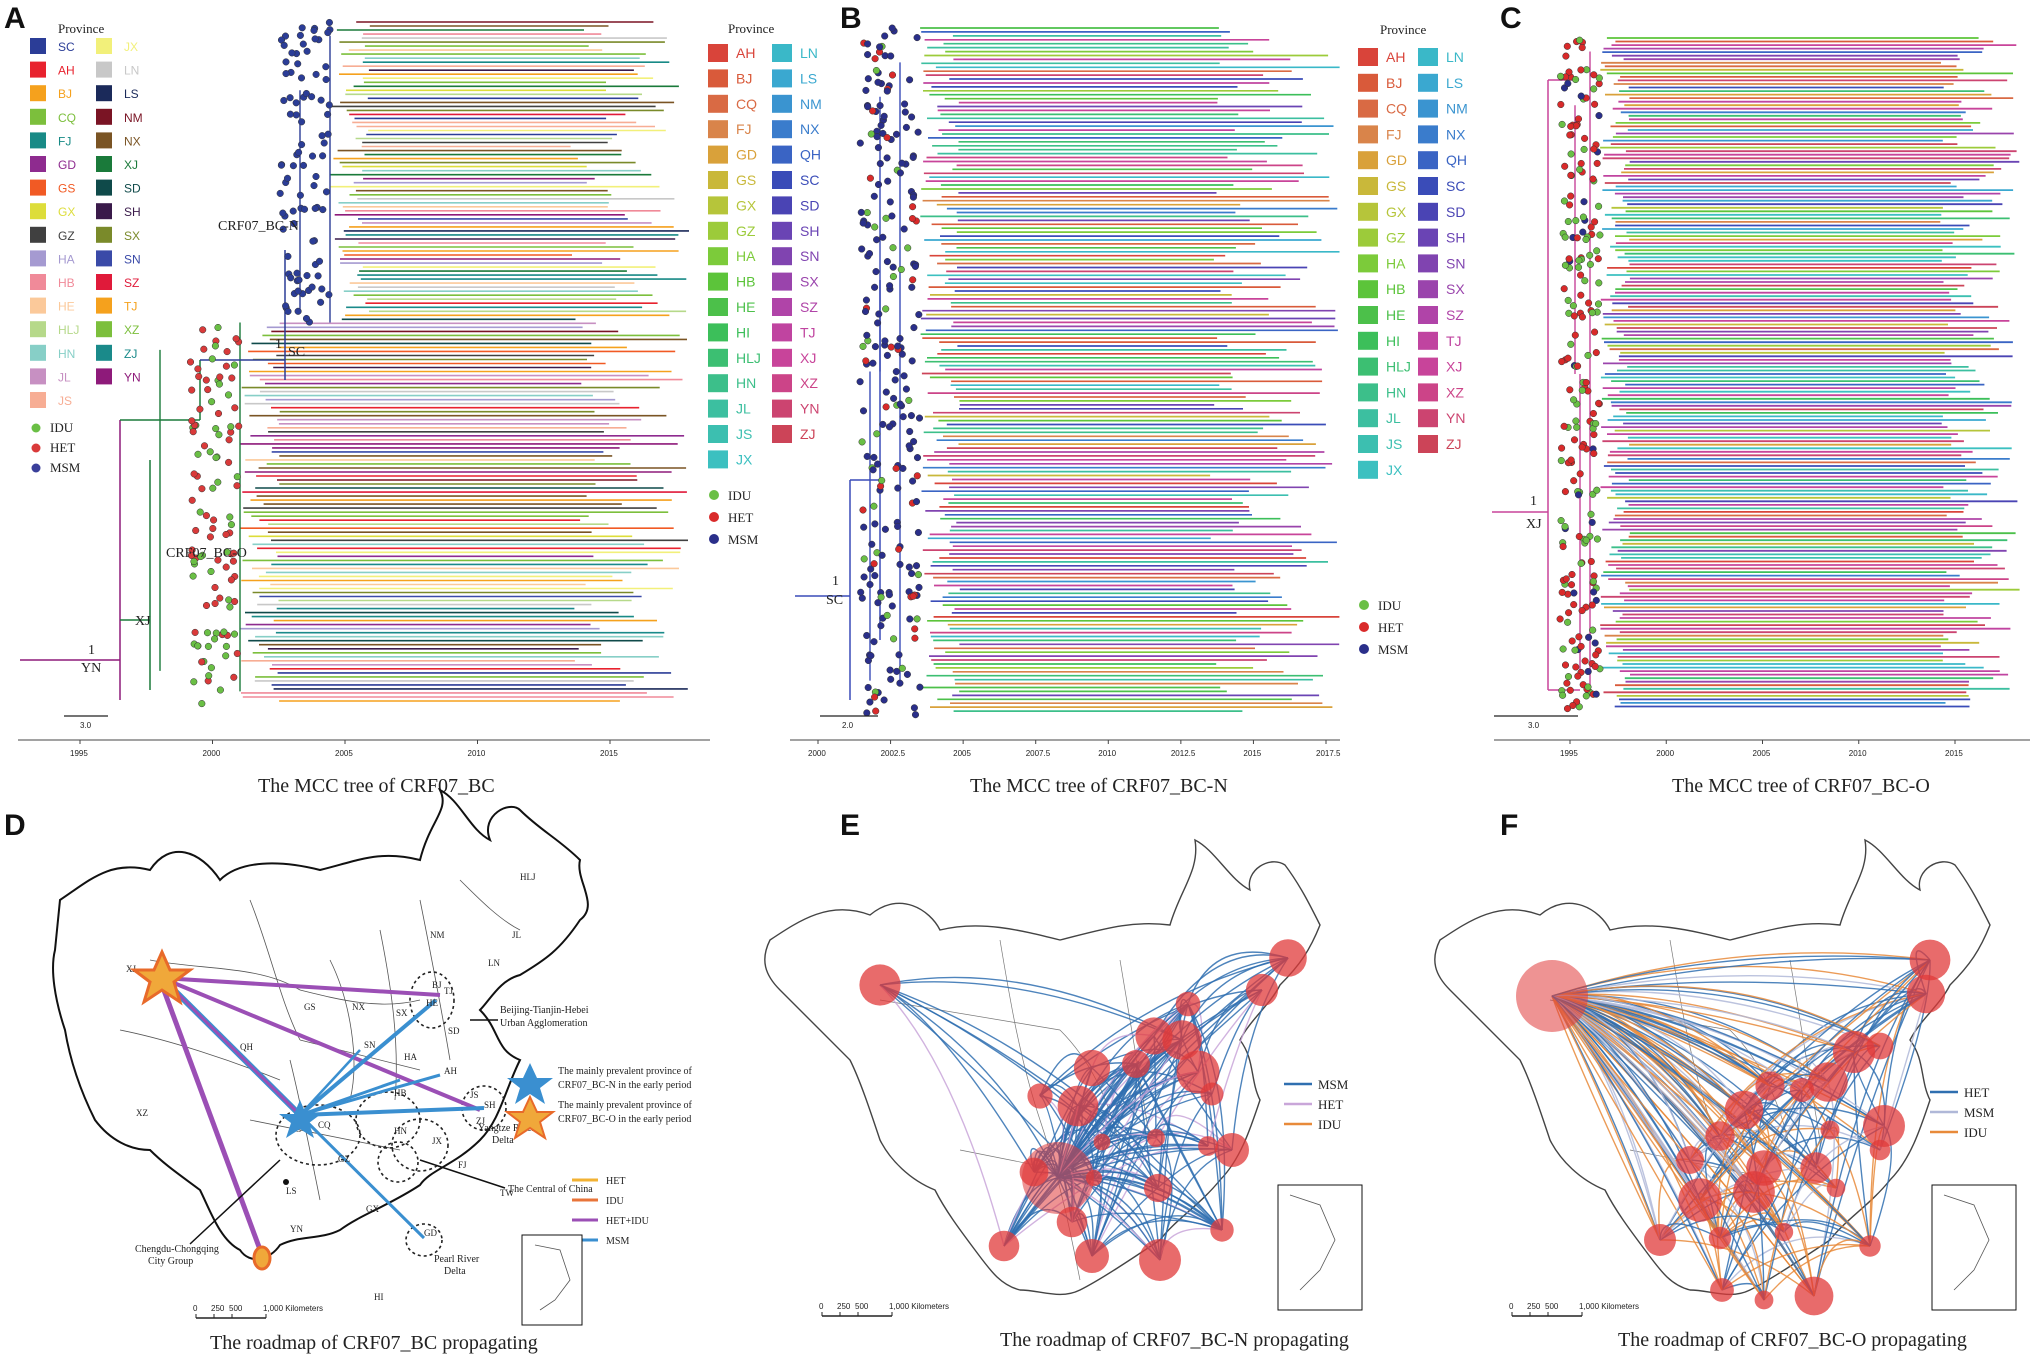 The image size is (2035, 1355). I want to click on legend-a-code: NX, so click(132, 141).